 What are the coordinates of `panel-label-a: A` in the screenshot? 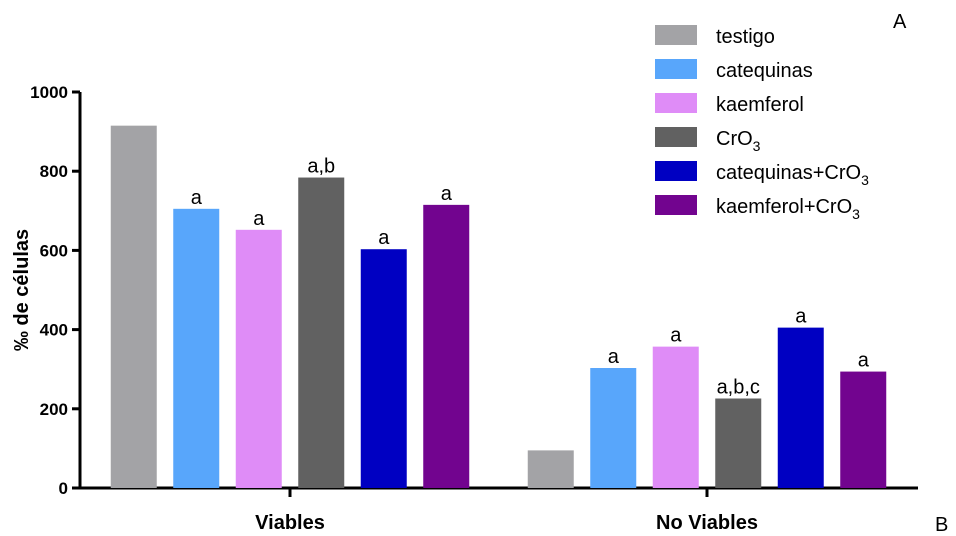 It's located at (900, 22).